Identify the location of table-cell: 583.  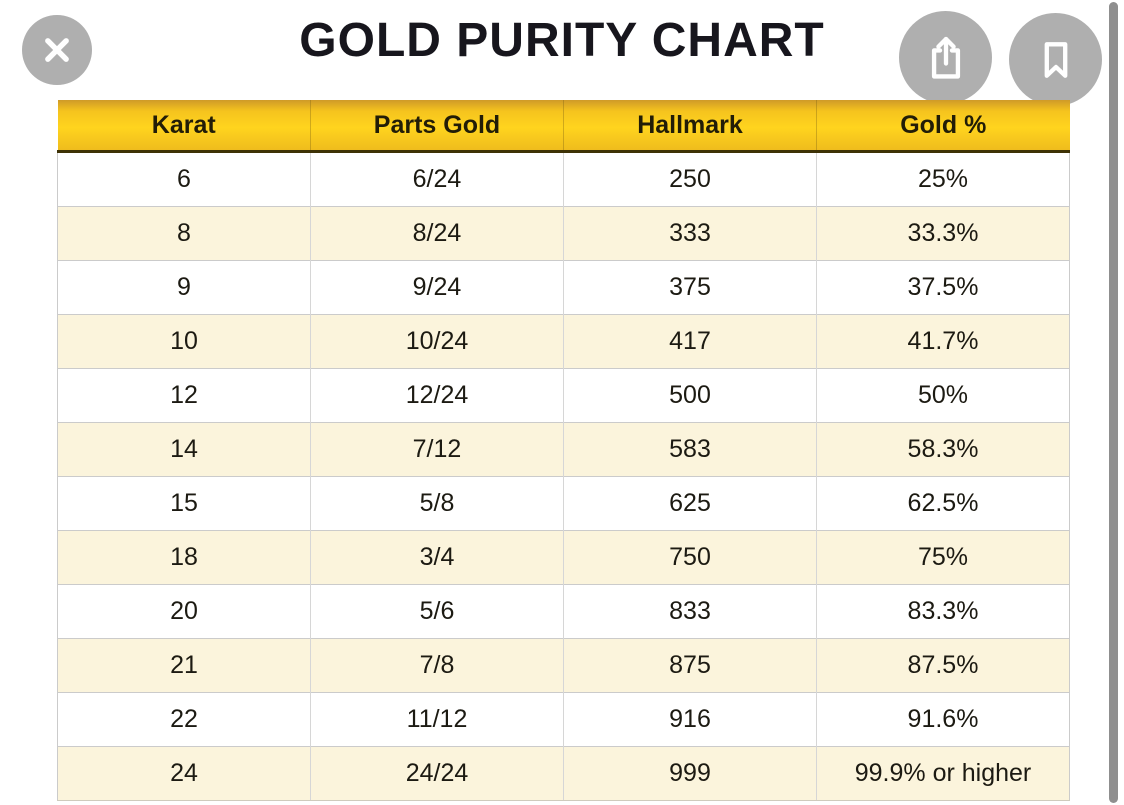
(690, 449).